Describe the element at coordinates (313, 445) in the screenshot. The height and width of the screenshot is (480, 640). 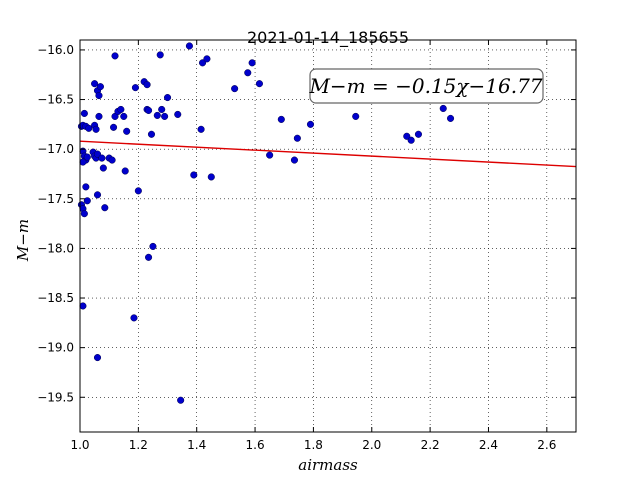
I see `x-tick-label: 1.8` at that location.